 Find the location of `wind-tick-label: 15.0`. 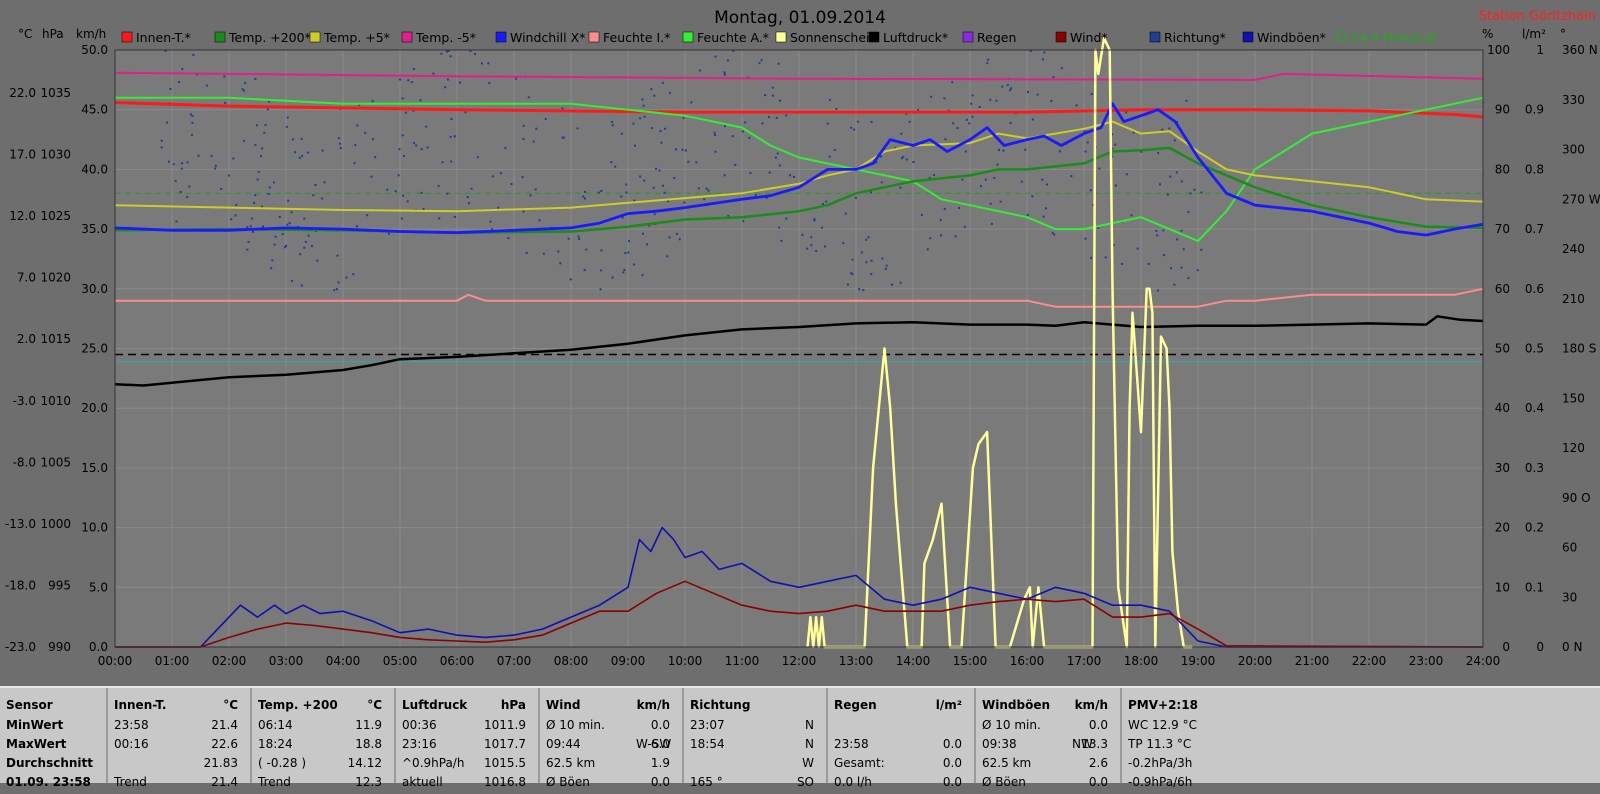

wind-tick-label: 15.0 is located at coordinates (94, 468).